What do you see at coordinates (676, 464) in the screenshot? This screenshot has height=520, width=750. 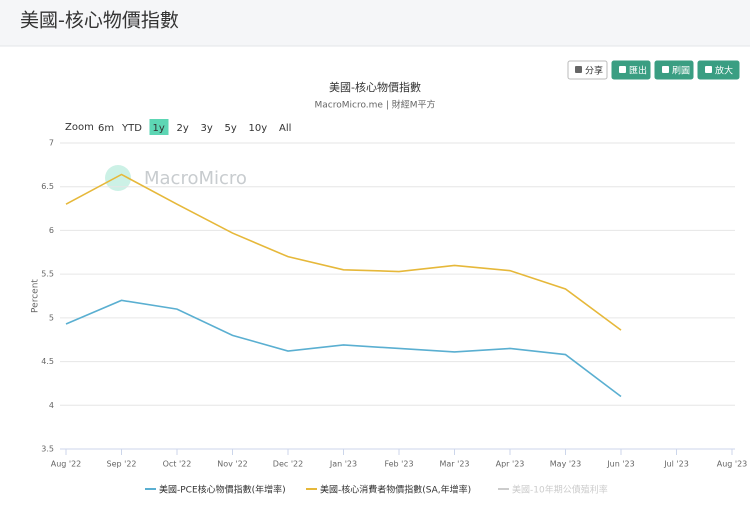 I see `x-tick-label: Jul '23` at bounding box center [676, 464].